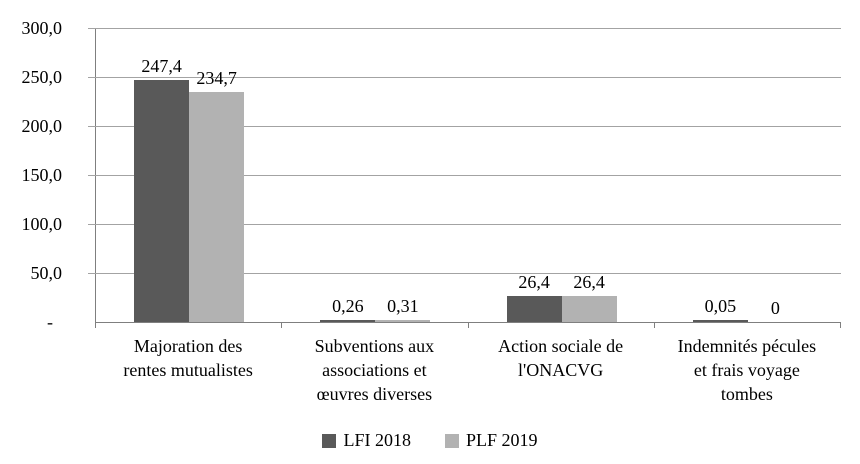  What do you see at coordinates (42, 28) in the screenshot?
I see `y-tick-label: 300,0` at bounding box center [42, 28].